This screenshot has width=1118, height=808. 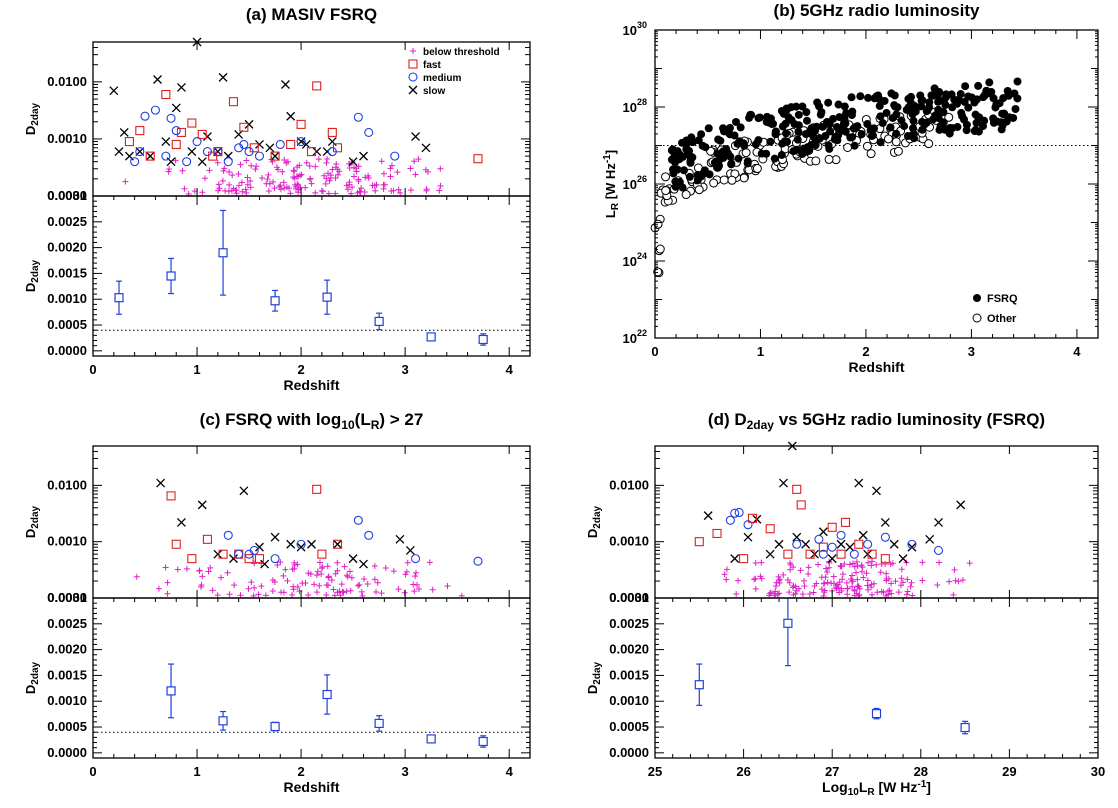 What do you see at coordinates (434, 91) in the screenshot?
I see `legend-label: slow` at bounding box center [434, 91].